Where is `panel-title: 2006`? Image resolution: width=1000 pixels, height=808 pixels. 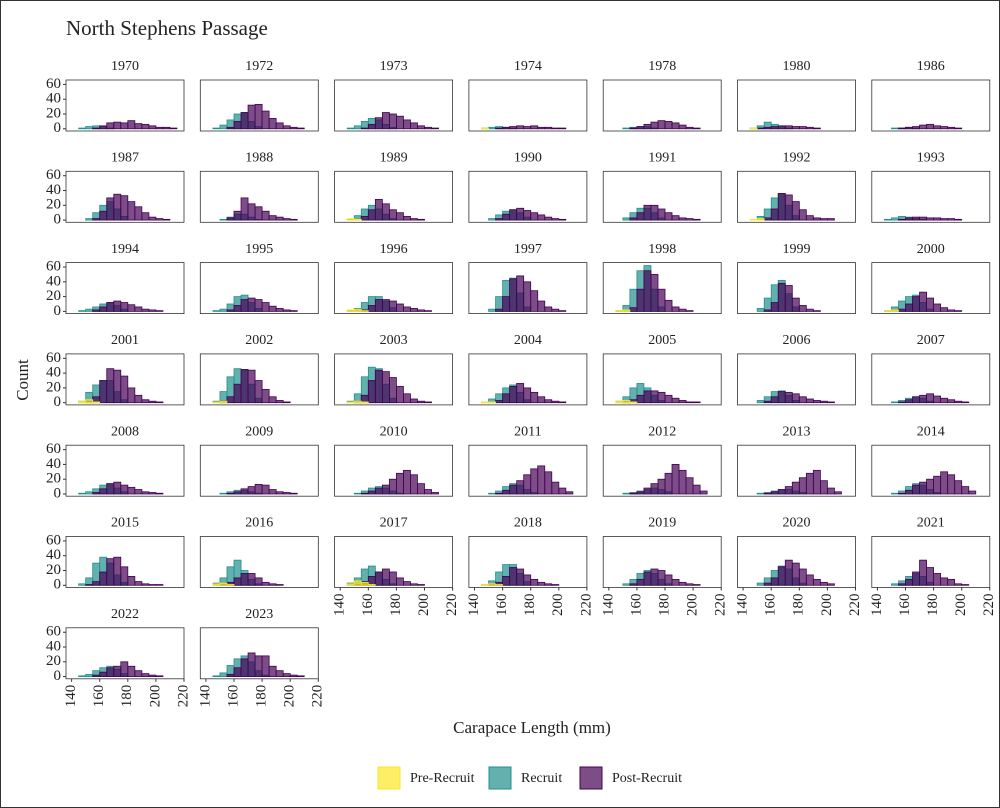 panel-title: 2006 is located at coordinates (797, 340).